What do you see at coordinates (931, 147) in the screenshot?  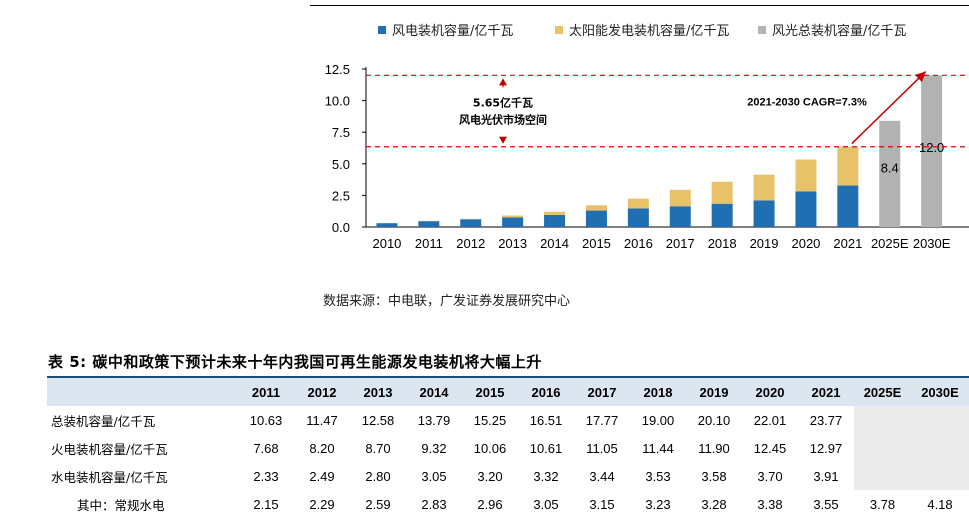 I see `bar-data-label: 12.0` at bounding box center [931, 147].